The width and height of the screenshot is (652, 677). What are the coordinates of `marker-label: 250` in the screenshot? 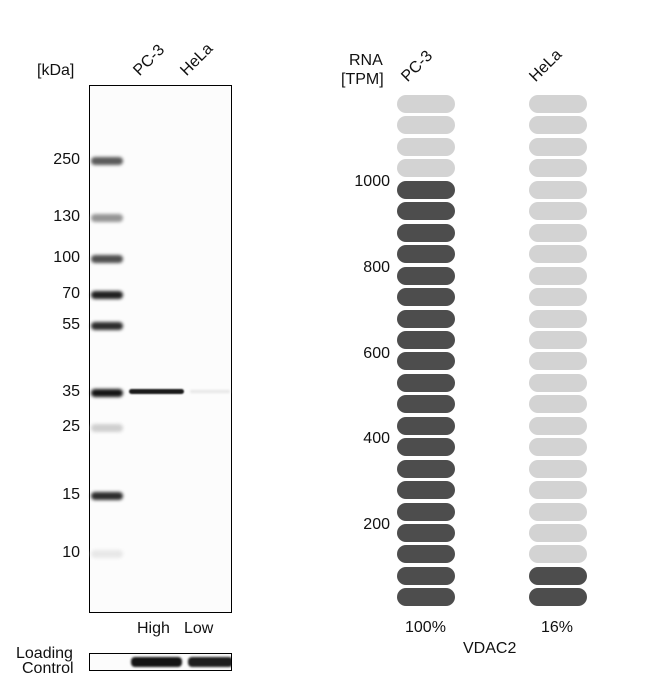 It's located at (66, 159).